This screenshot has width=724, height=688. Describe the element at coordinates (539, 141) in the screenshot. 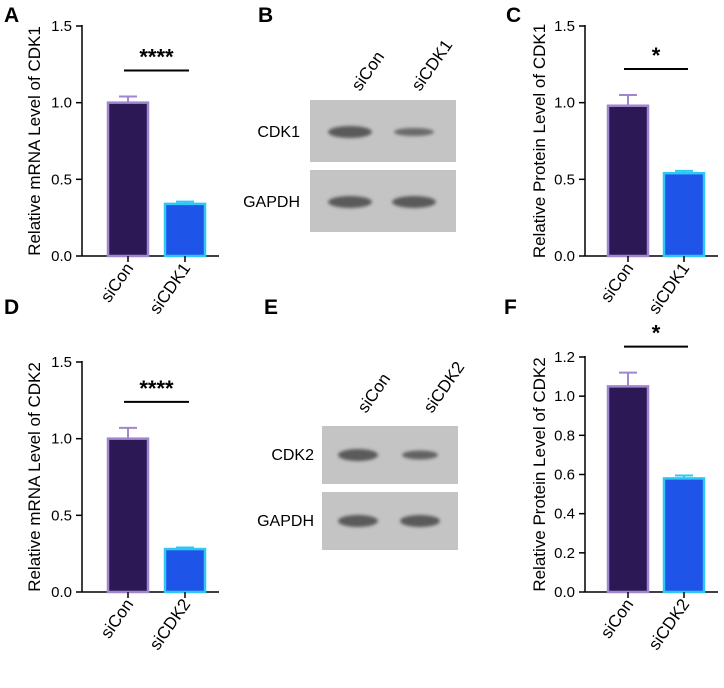

I see `y-axis-title: Relative Protein Level of CDK1` at that location.